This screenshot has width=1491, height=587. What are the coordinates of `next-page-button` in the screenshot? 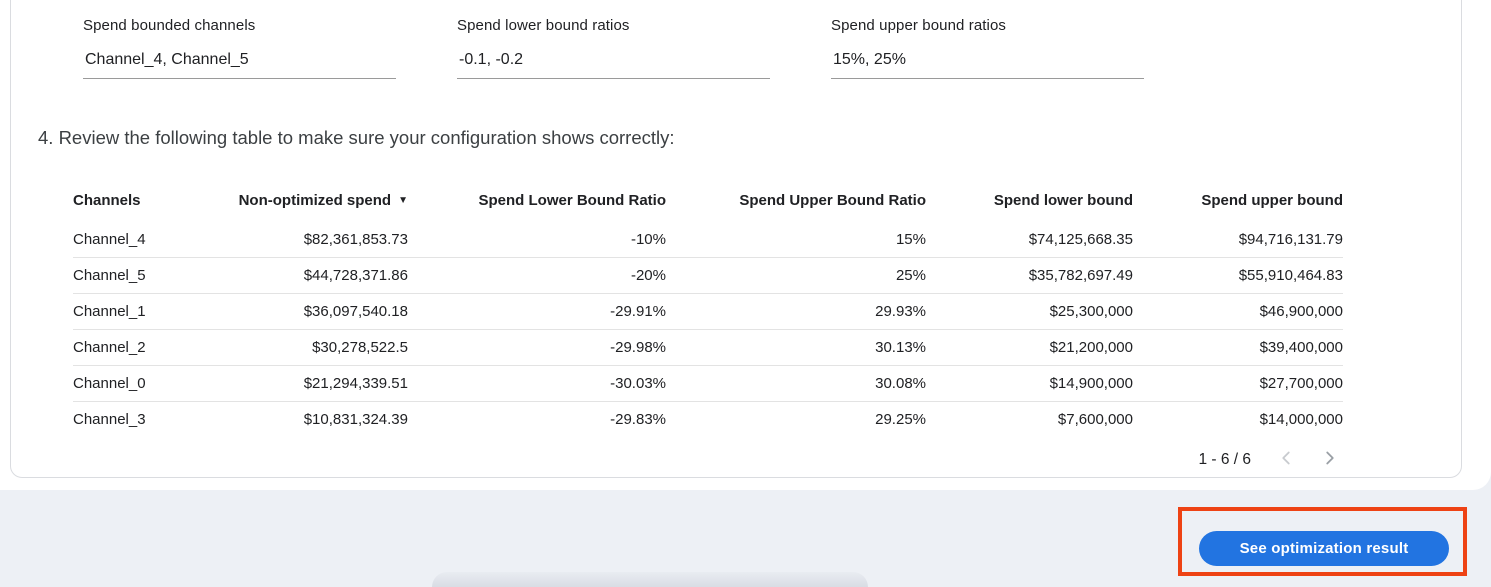 It's located at (1330, 460).